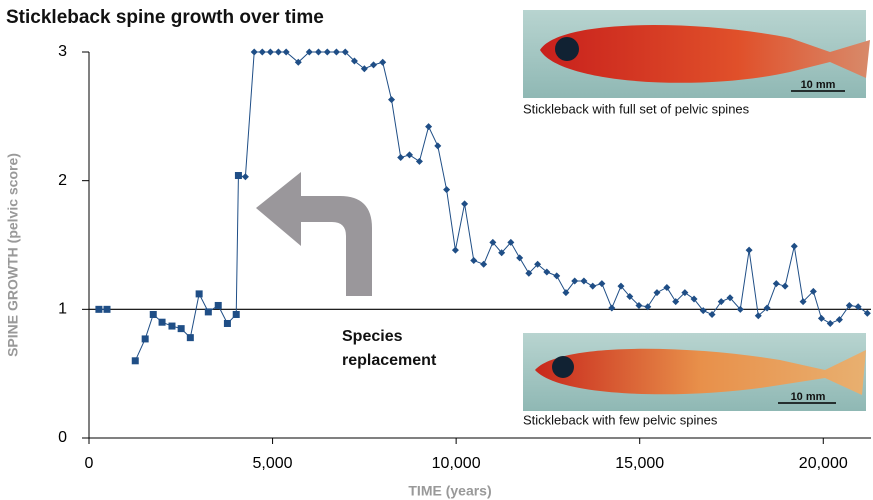  Describe the element at coordinates (13, 255) in the screenshot. I see `y-axis-label: SPINE GROWTH (pelvic score)` at that location.